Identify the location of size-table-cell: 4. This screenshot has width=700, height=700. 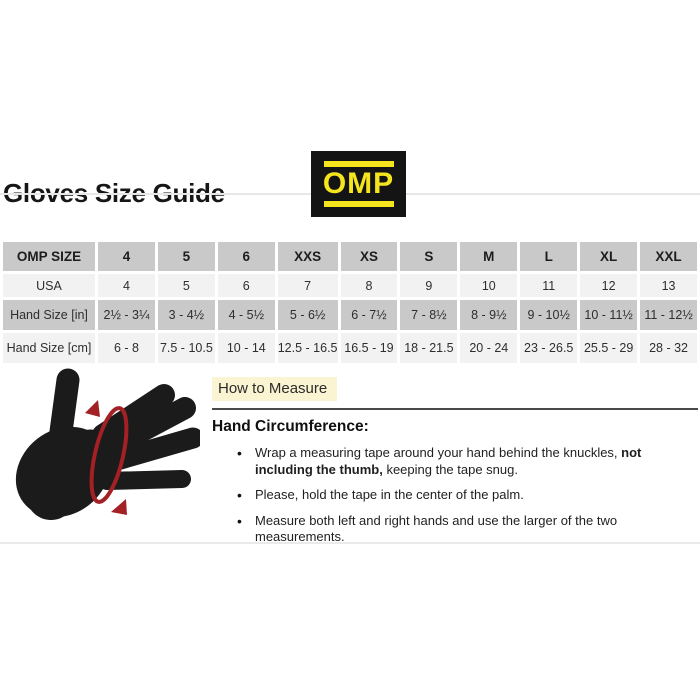
(126, 285).